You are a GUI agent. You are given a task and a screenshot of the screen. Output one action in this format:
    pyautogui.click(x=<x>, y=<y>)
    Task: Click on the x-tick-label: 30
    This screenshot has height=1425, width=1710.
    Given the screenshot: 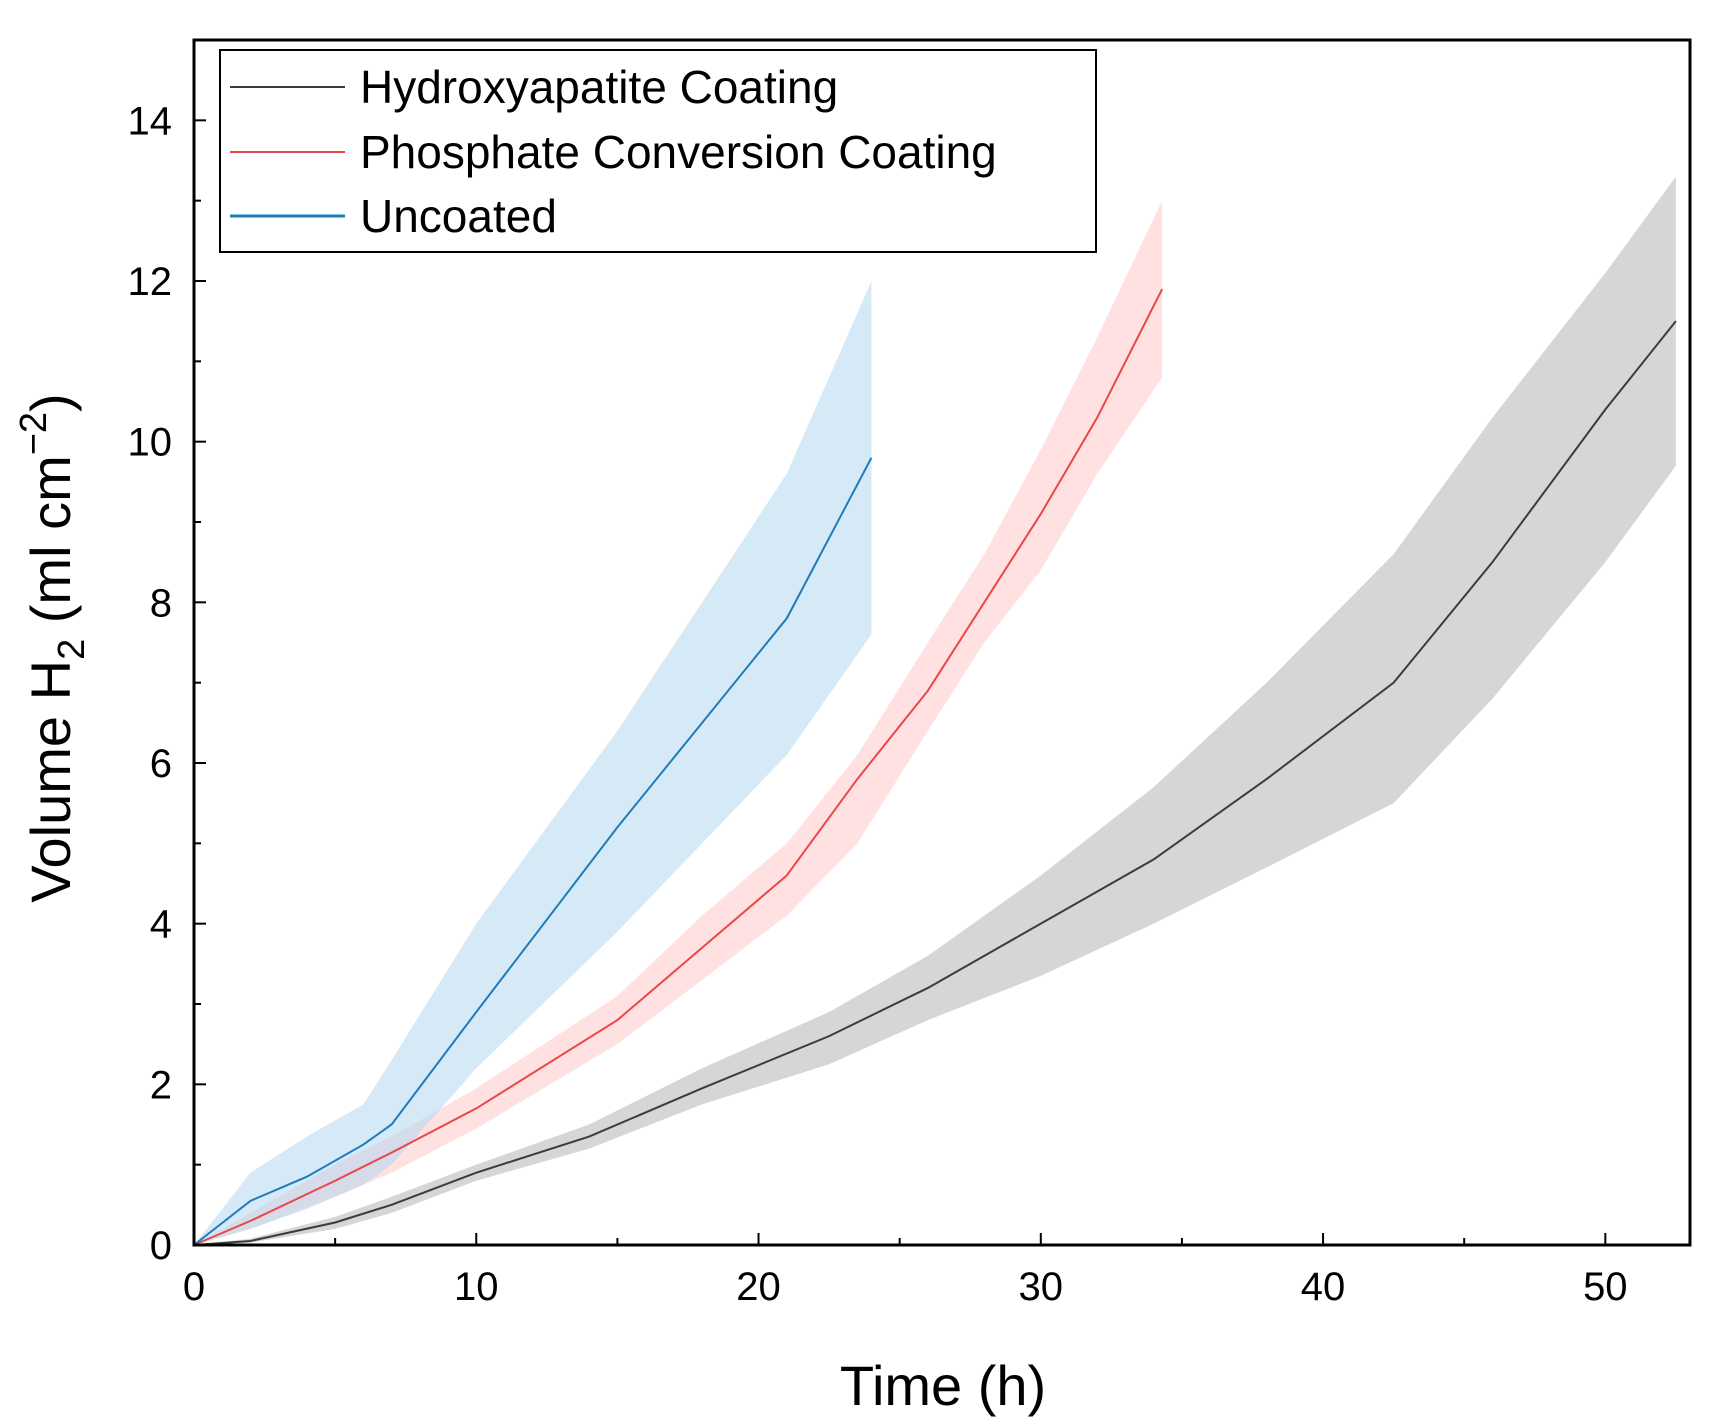 What is the action you would take?
    pyautogui.click(x=1041, y=1287)
    